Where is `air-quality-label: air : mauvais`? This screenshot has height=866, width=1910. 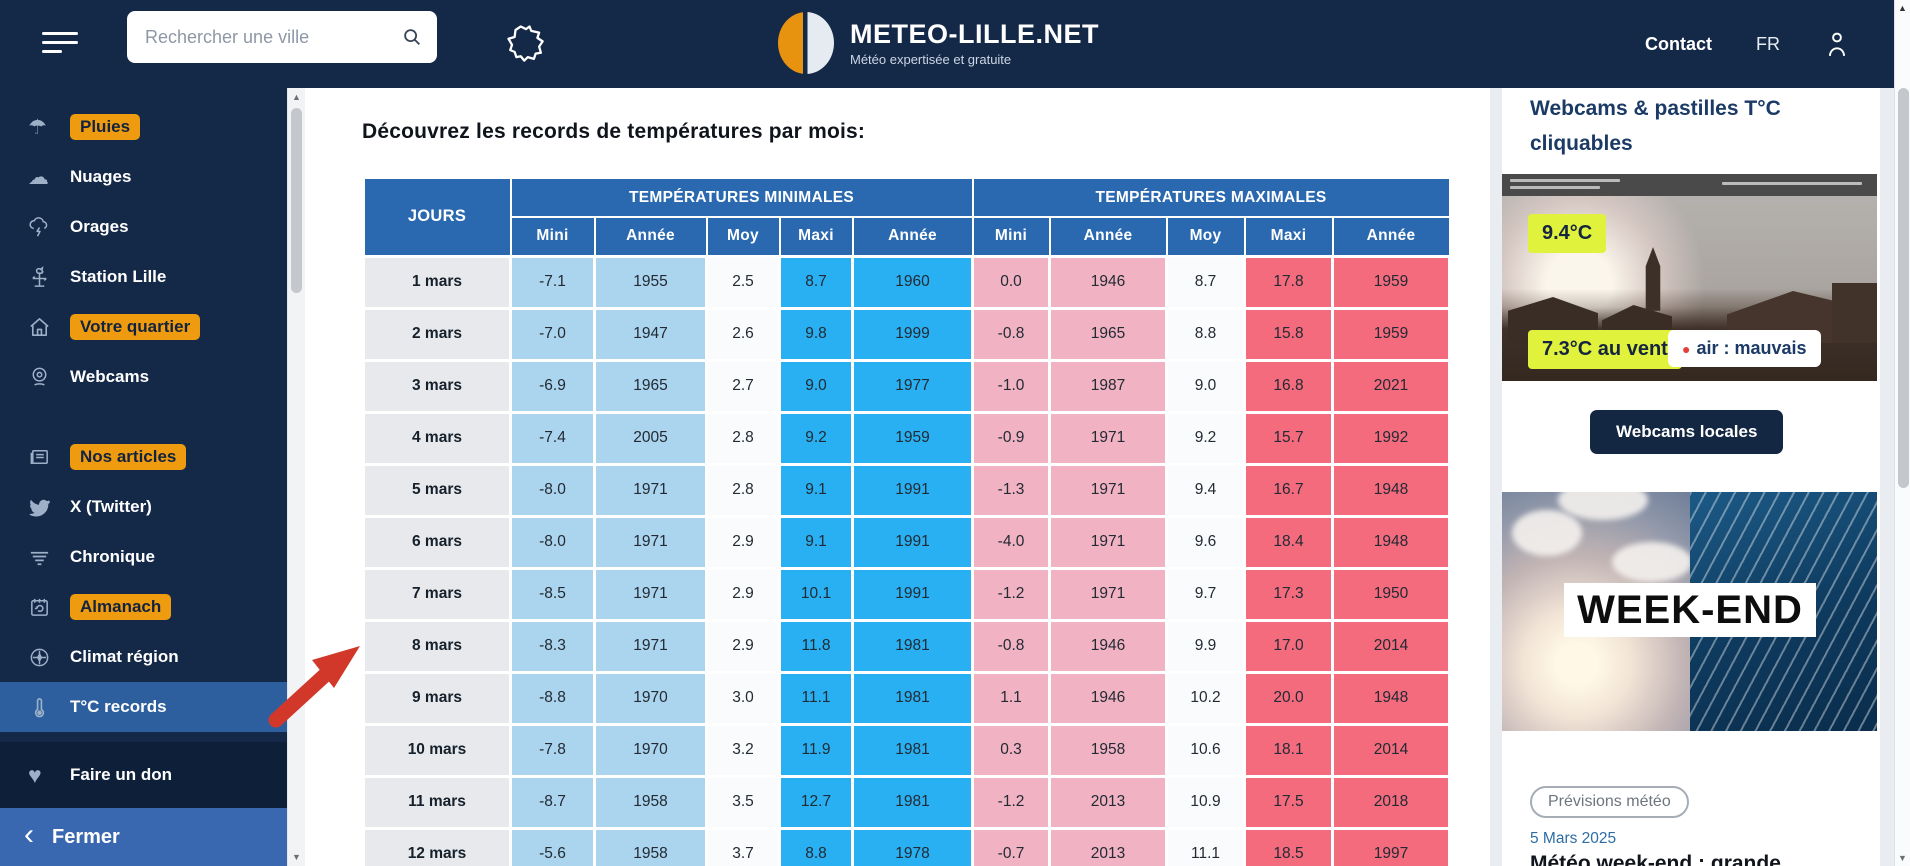 air-quality-label: air : mauvais is located at coordinates (1751, 348).